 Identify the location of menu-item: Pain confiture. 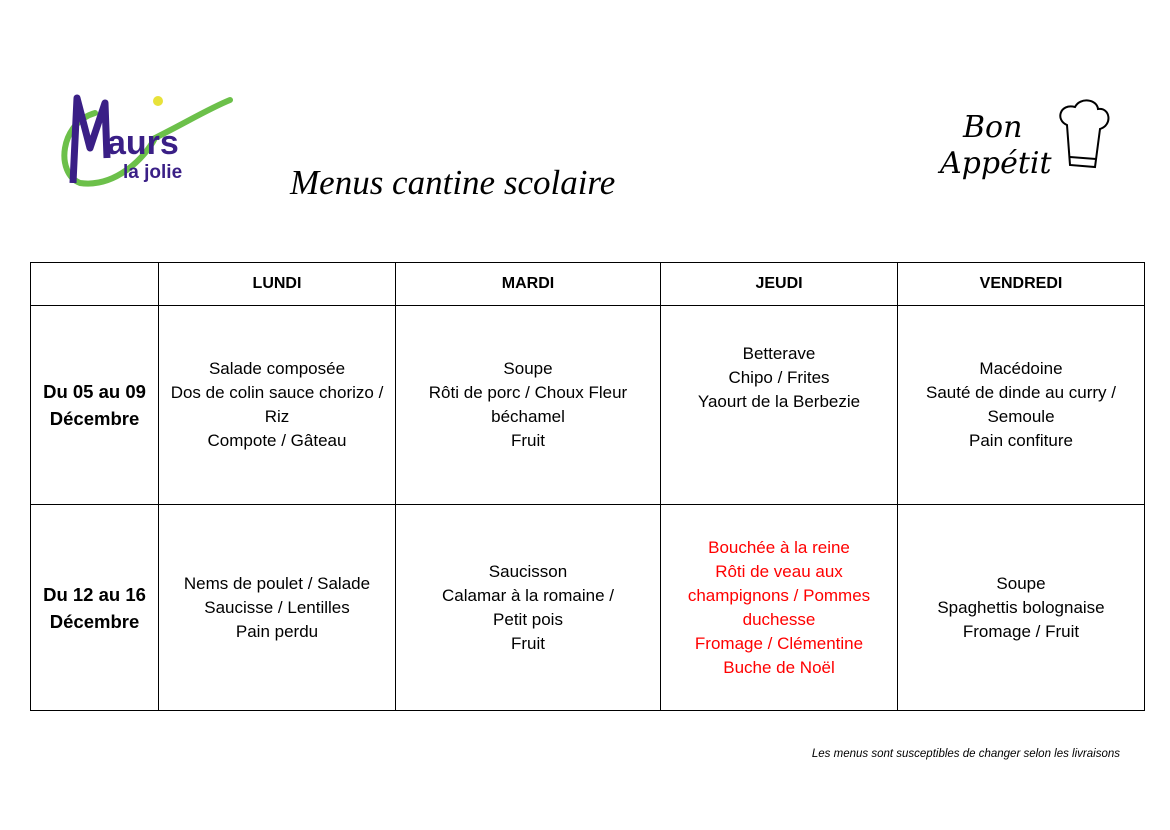
(1021, 440).